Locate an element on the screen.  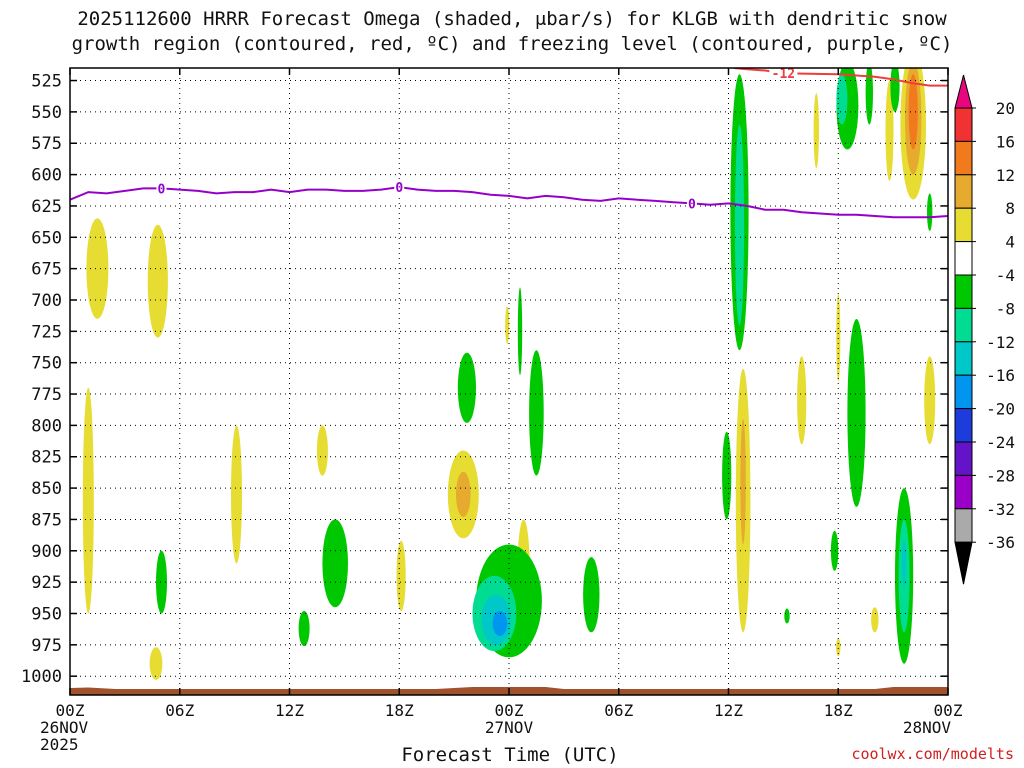
y-tick-label: 700 is located at coordinates (46, 301).